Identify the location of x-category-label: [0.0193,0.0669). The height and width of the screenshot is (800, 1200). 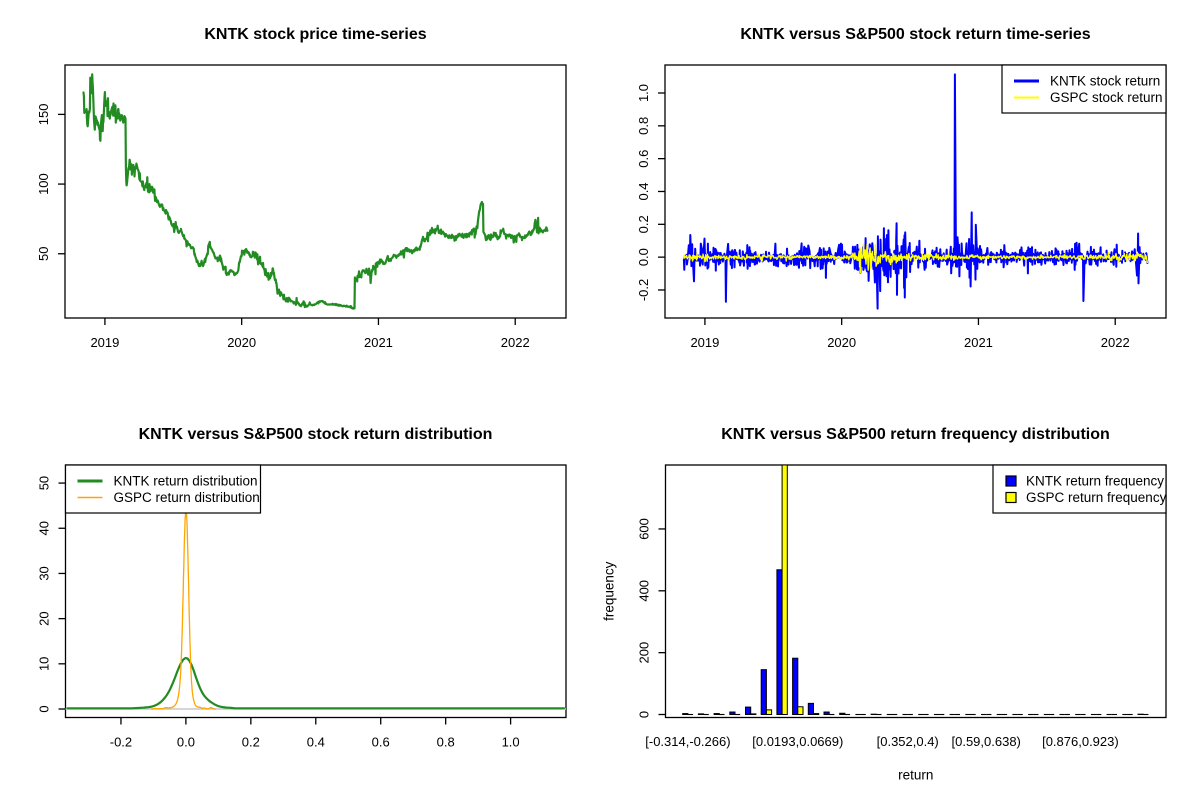
(797, 741).